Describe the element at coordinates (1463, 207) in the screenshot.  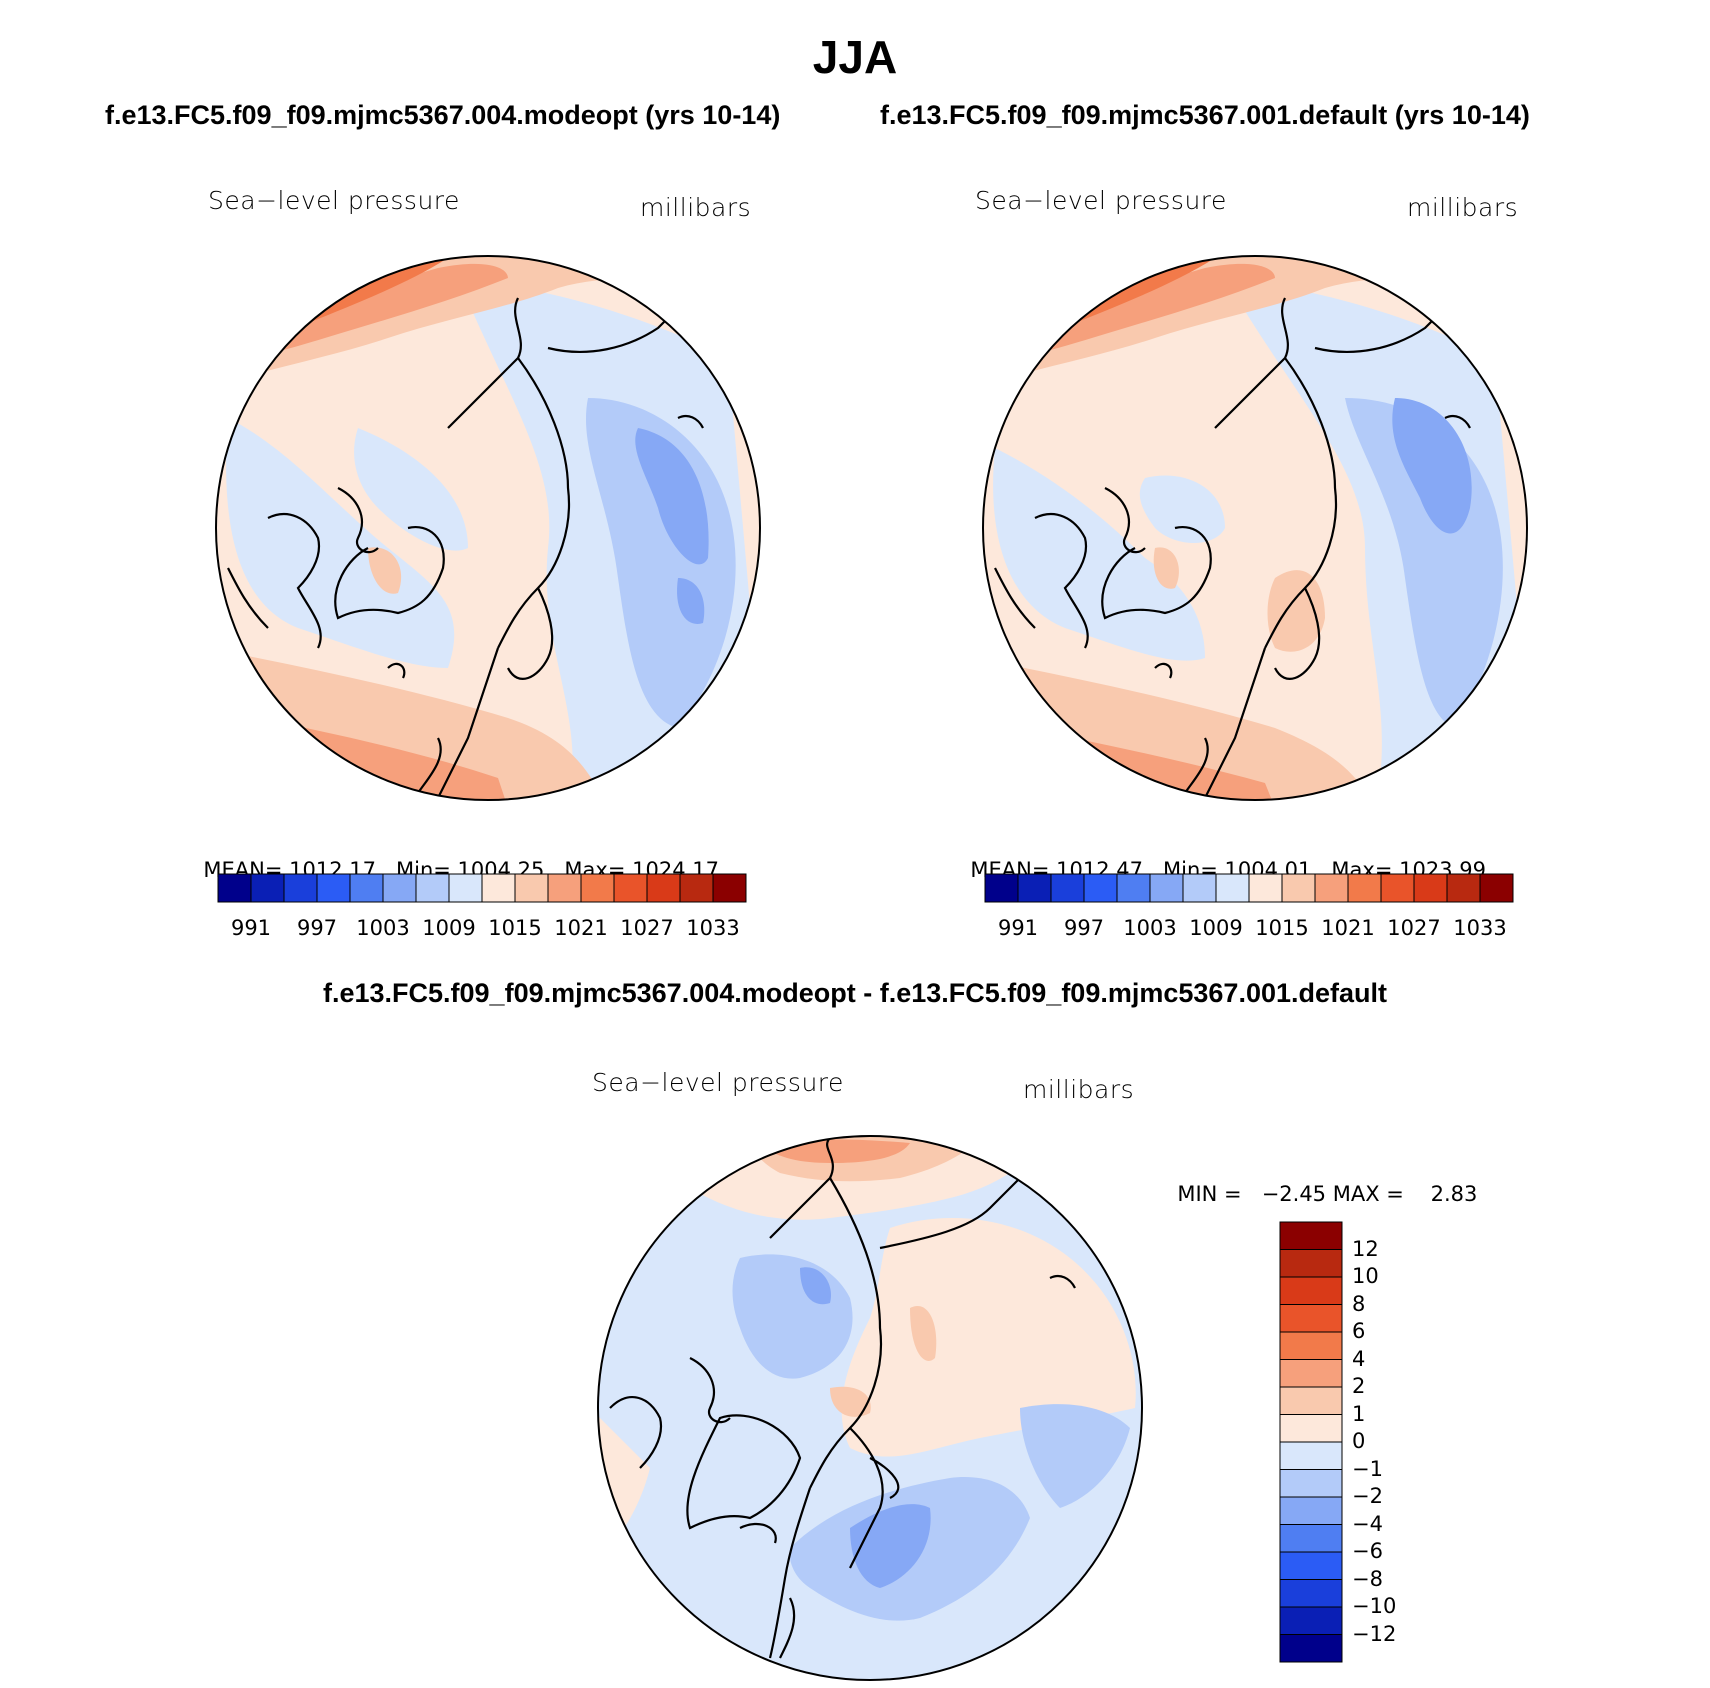
I see `panel2-units-label: millibars` at that location.